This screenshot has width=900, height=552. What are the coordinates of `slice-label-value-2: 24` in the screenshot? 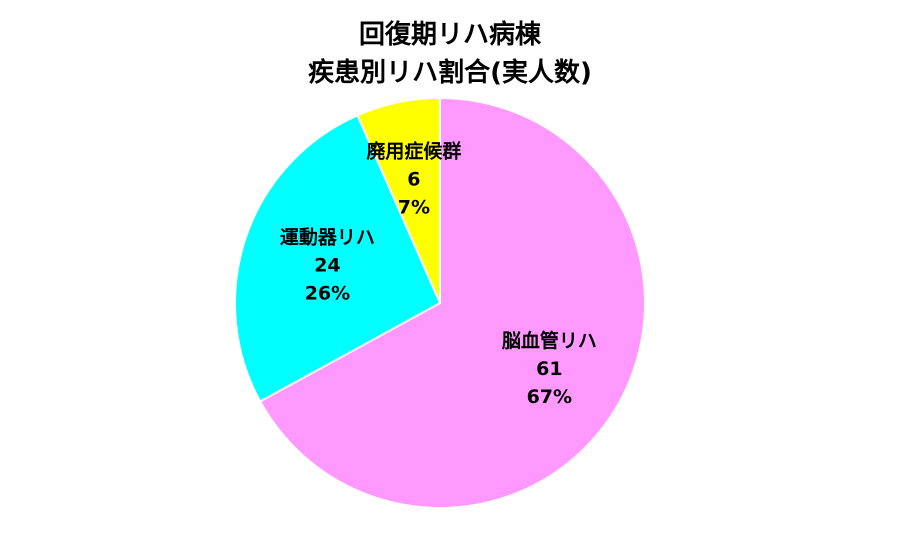 It's located at (327, 266).